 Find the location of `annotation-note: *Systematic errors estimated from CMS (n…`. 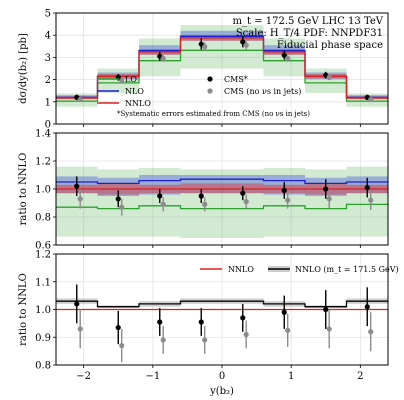

annotation-note: *Systematic errors estimated from CMS (n… is located at coordinates (213, 114).